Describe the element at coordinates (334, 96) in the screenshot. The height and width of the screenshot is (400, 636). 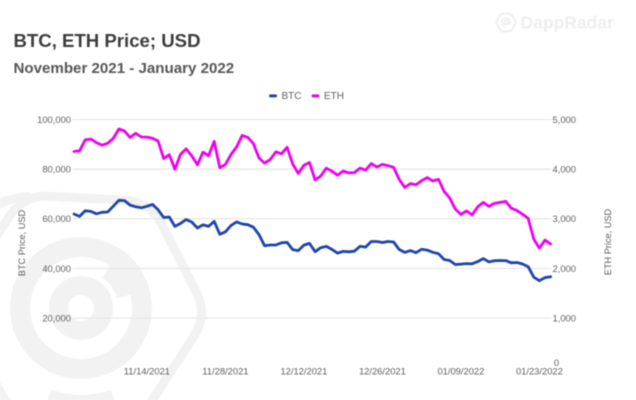
I see `svg-text: ETH` at that location.